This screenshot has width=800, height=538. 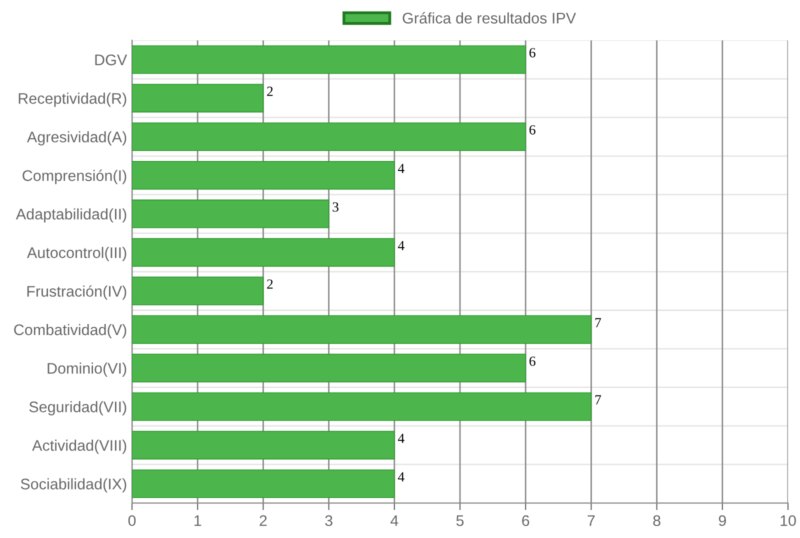 I want to click on x-tick-label: 4, so click(x=394, y=520).